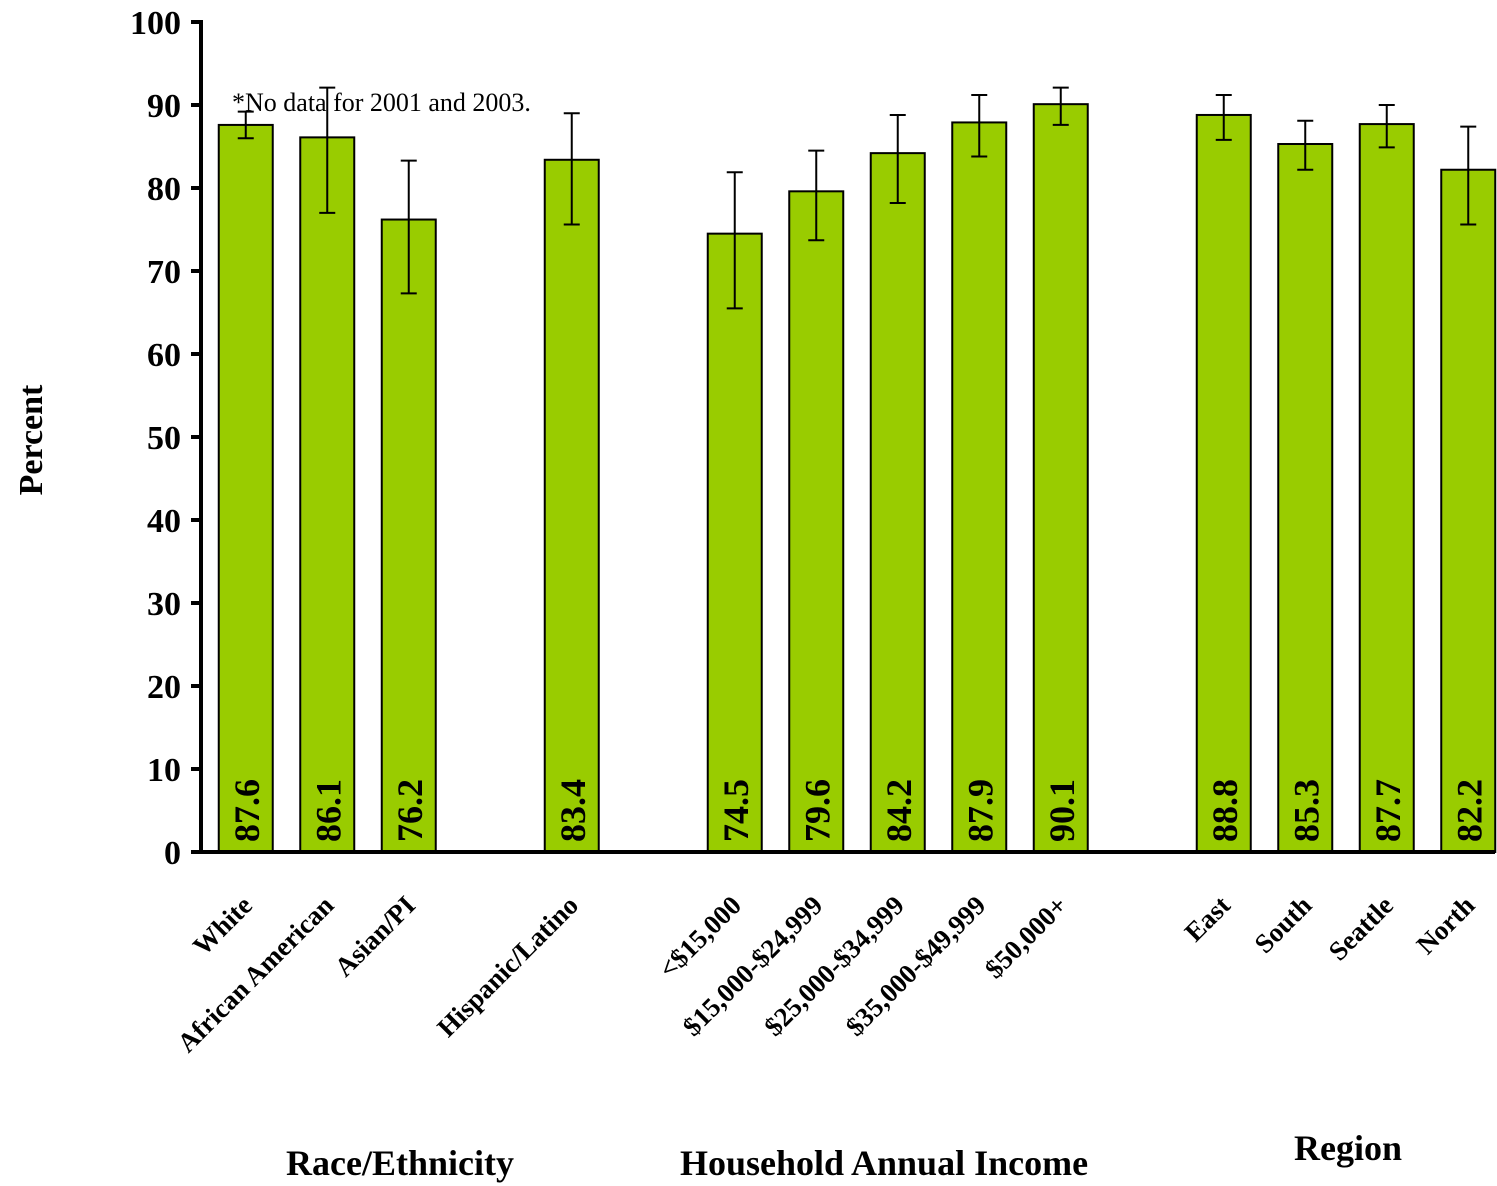 This screenshot has height=1186, width=1497. What do you see at coordinates (1026, 937) in the screenshot?
I see `category-label: $50,000+` at bounding box center [1026, 937].